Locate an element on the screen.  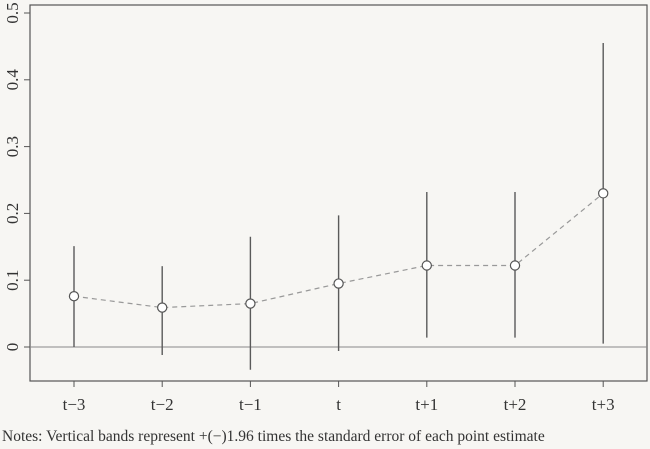
y-tick-label: 0.2 is located at coordinates (12, 213).